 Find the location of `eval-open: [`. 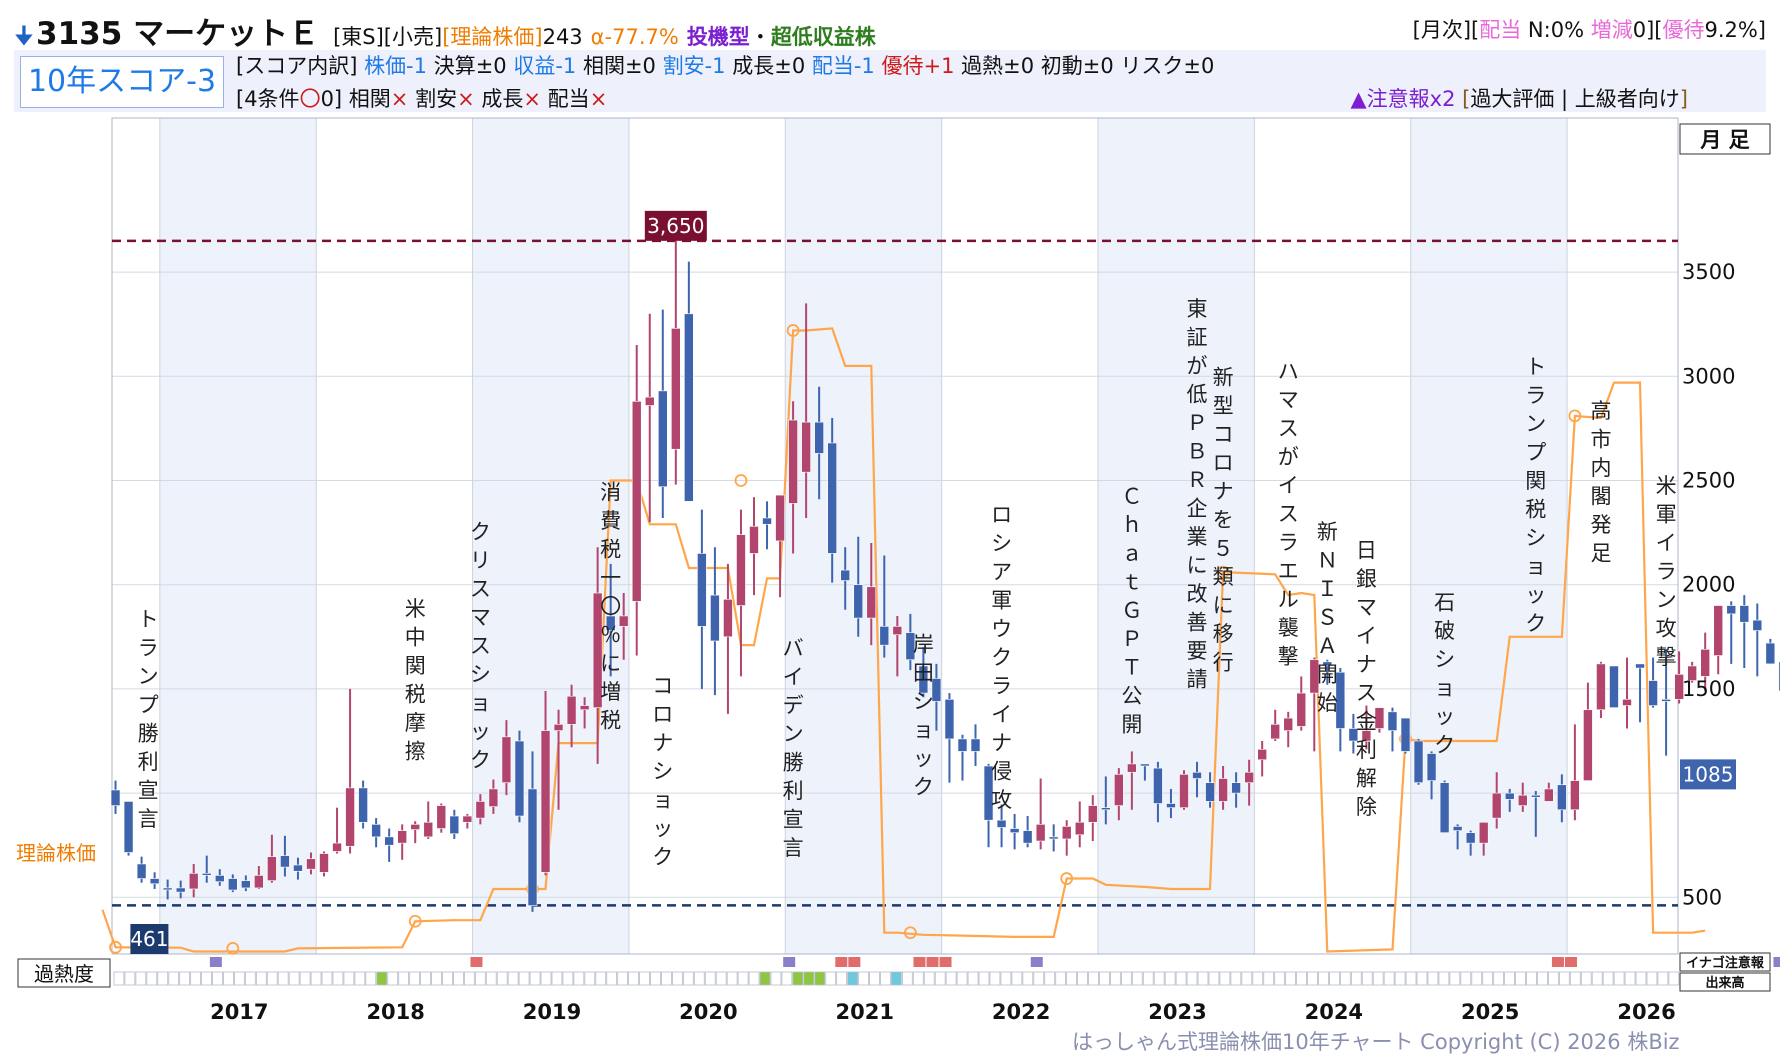

eval-open: [ is located at coordinates (1463, 99).